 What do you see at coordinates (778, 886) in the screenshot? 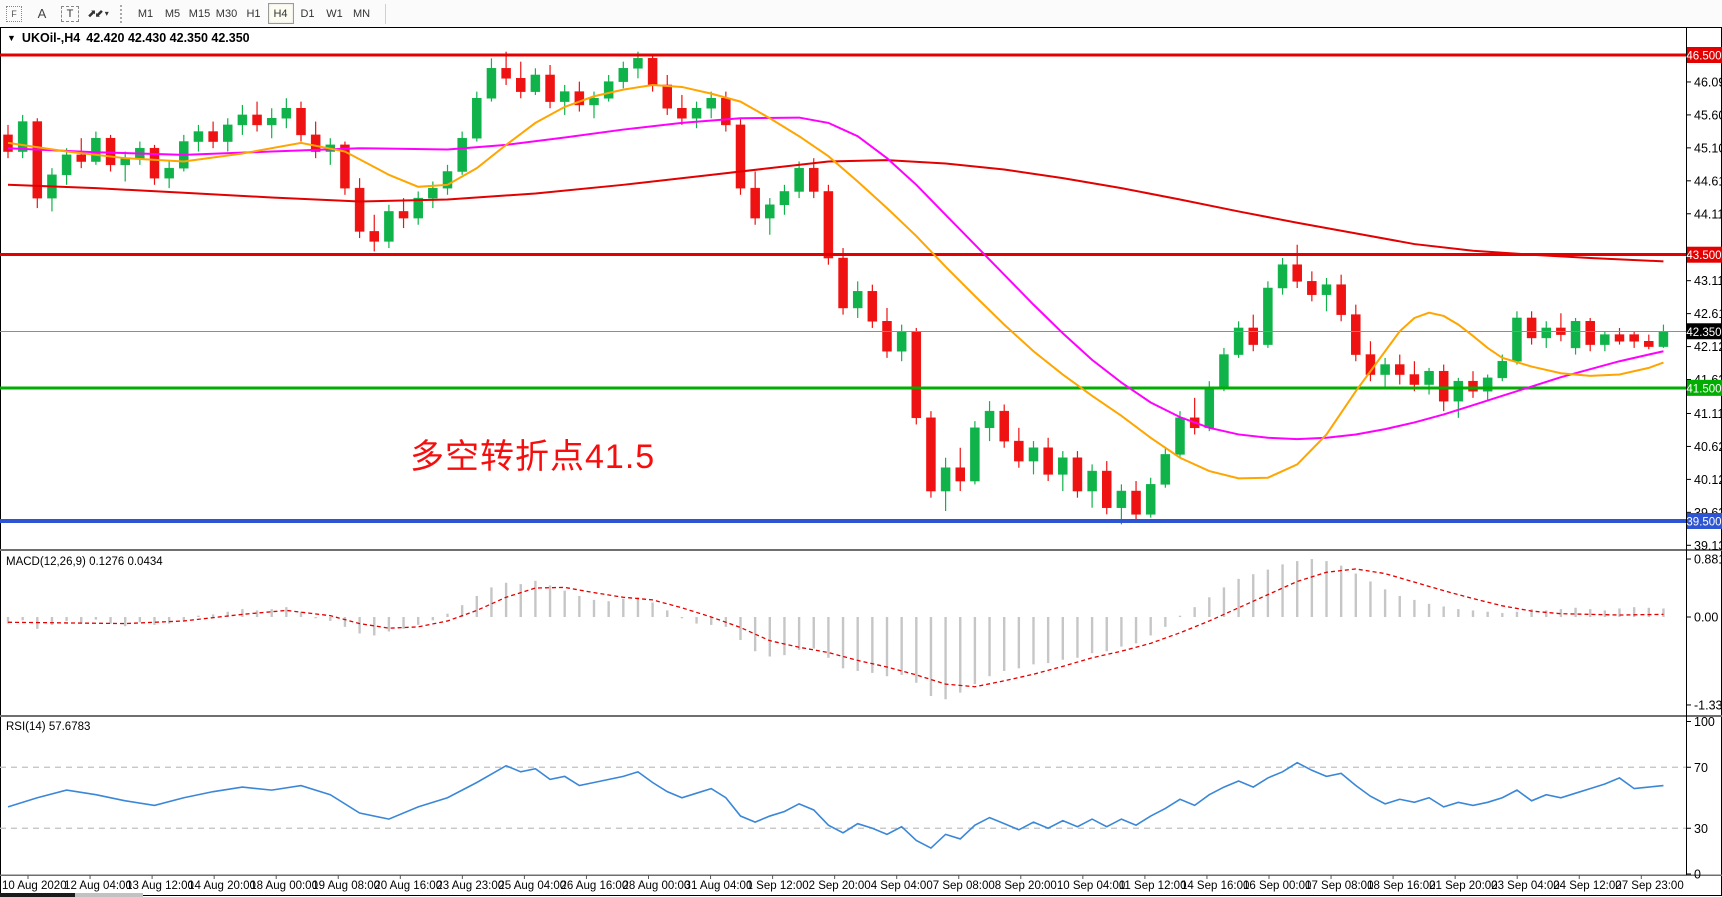
I see `svg-text: 1 Sep 12:00` at bounding box center [778, 886].